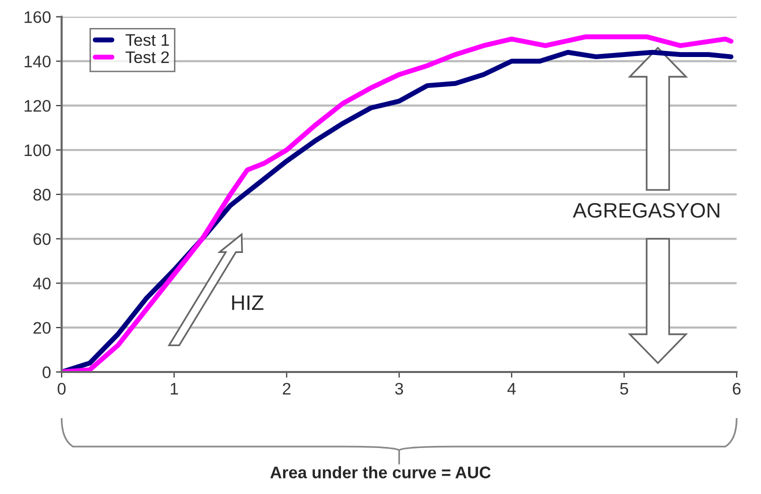 This screenshot has height=494, width=761. What do you see at coordinates (380, 472) in the screenshot?
I see `x-axis-title: Area under the curve = AUC` at bounding box center [380, 472].